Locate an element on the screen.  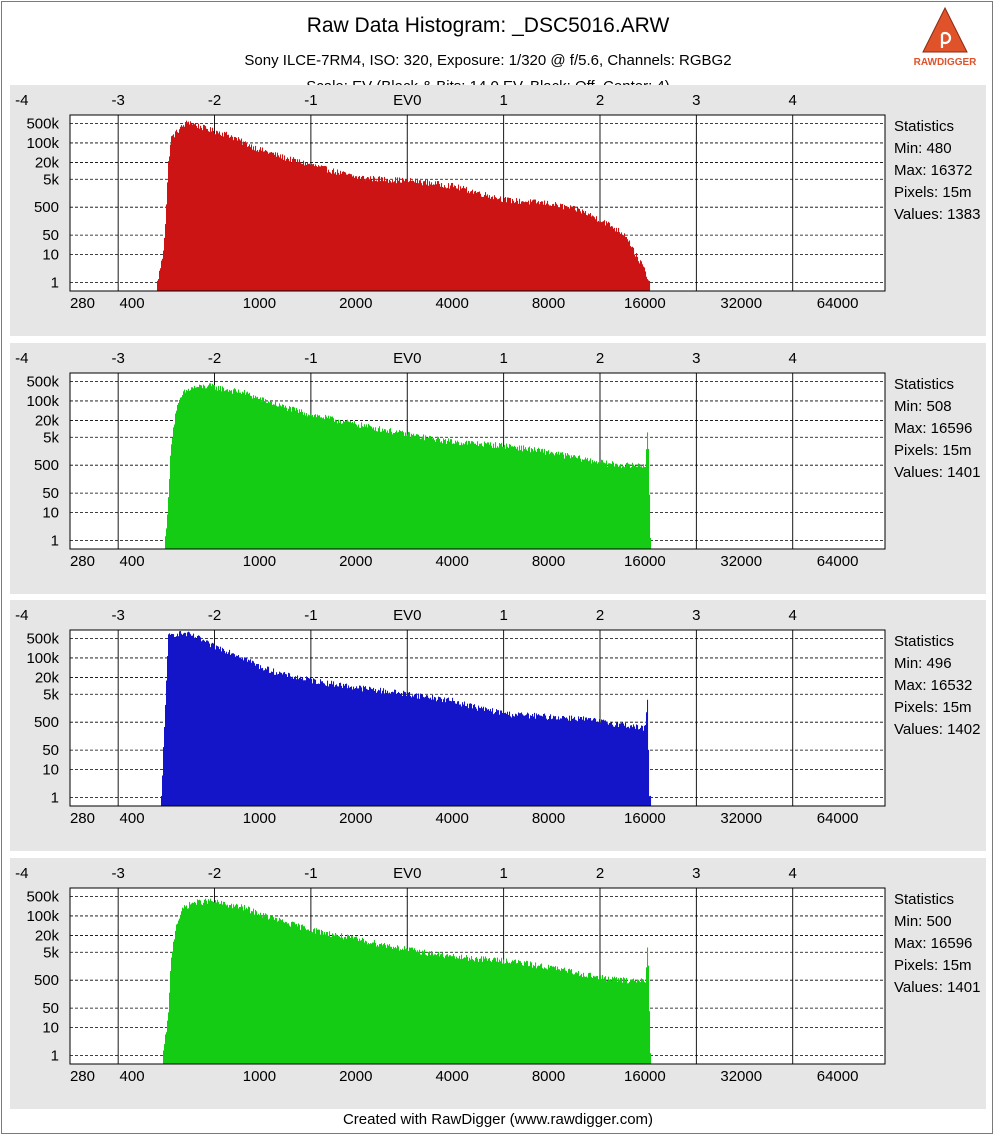
x-tick-label: 2000 is located at coordinates (355, 561).